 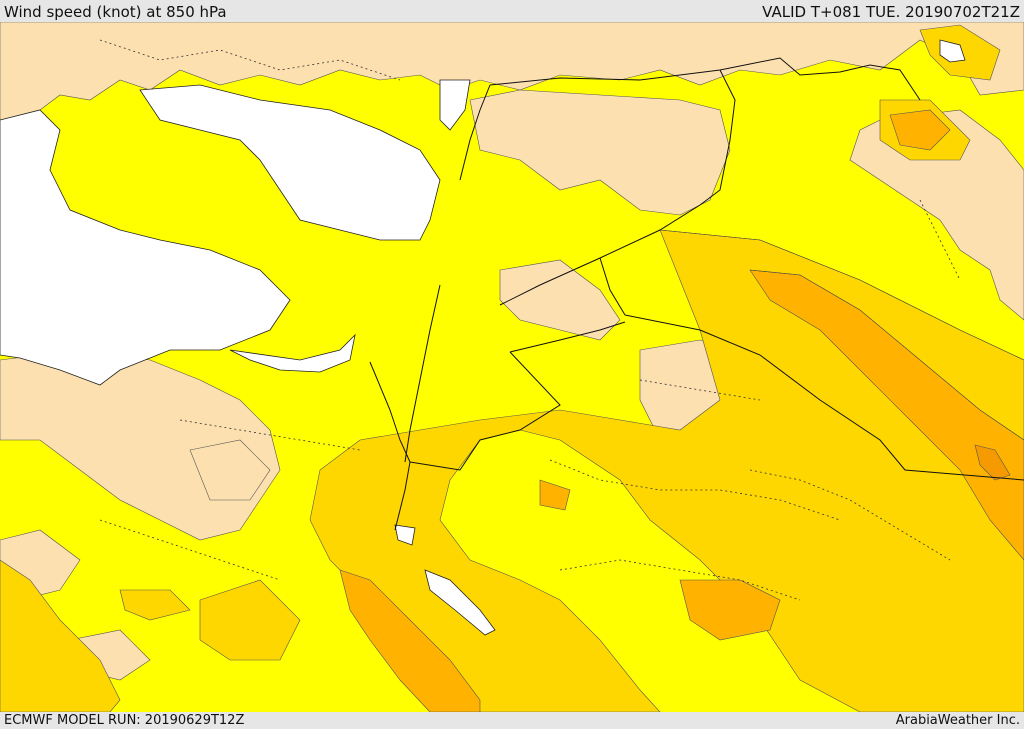 I want to click on credit-label: ArabiaWeather Inc., so click(x=957, y=720).